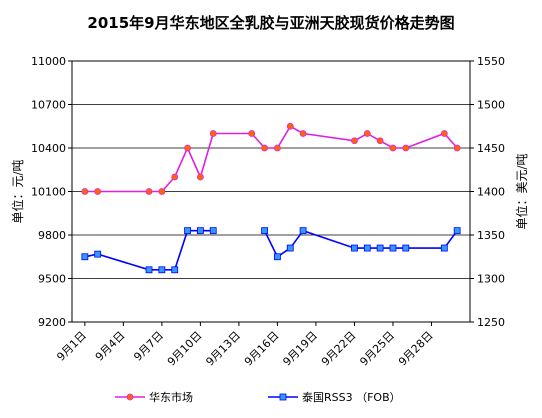  I want to click on y-left-tick-label: 10400, so click(48, 148).